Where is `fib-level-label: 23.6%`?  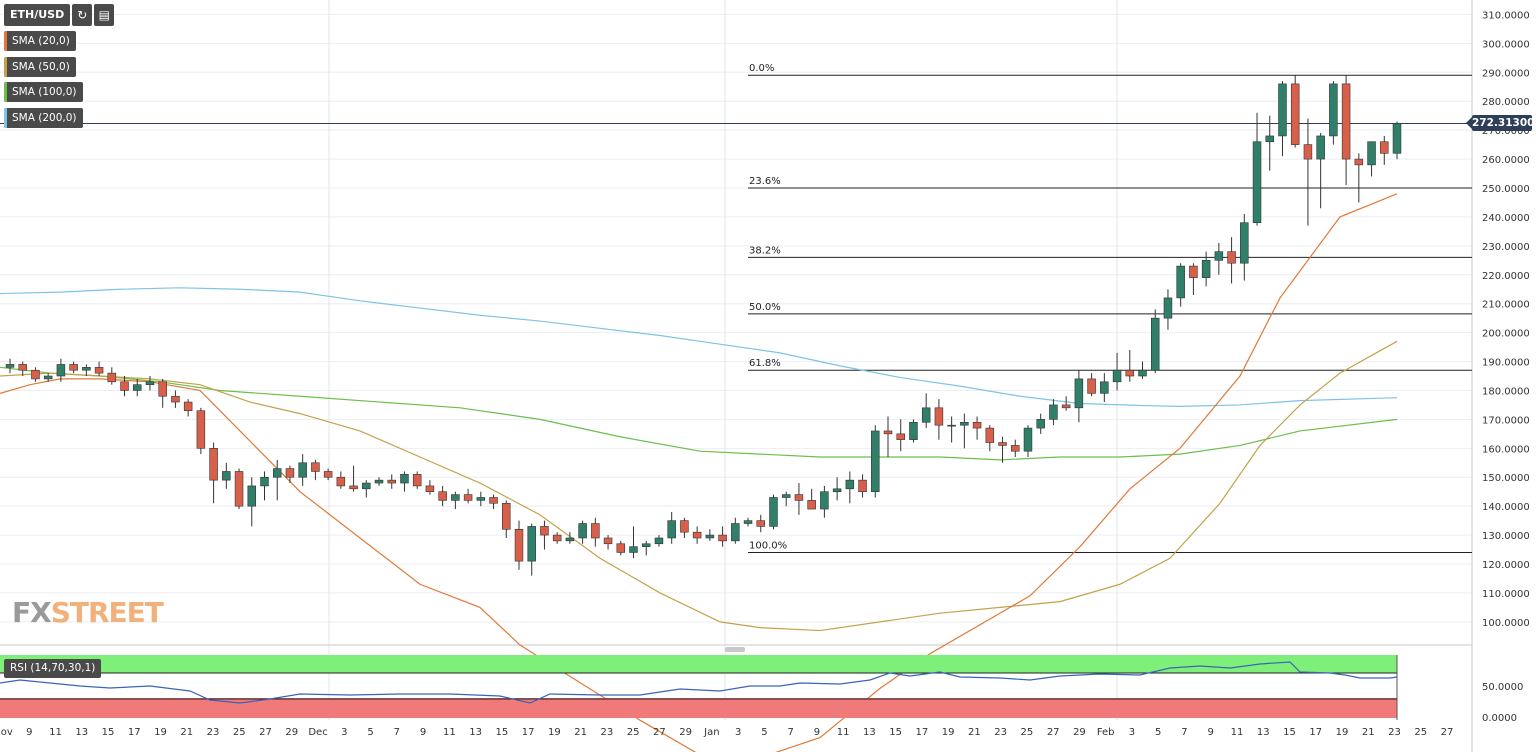
fib-level-label: 23.6% is located at coordinates (765, 181).